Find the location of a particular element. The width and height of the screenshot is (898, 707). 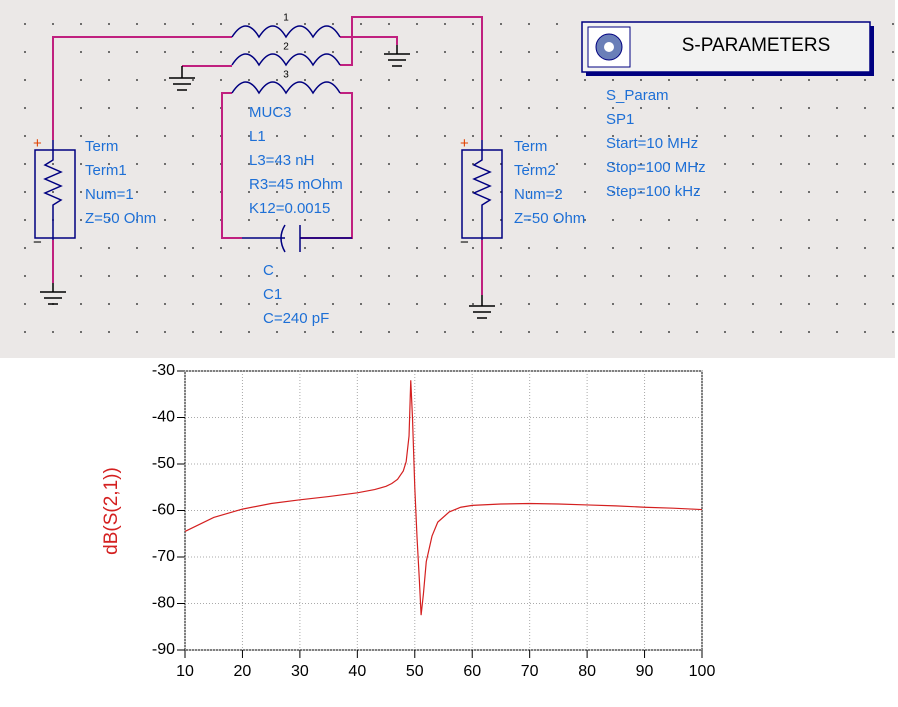

y-tick-label: -50 is located at coordinates (163, 463).